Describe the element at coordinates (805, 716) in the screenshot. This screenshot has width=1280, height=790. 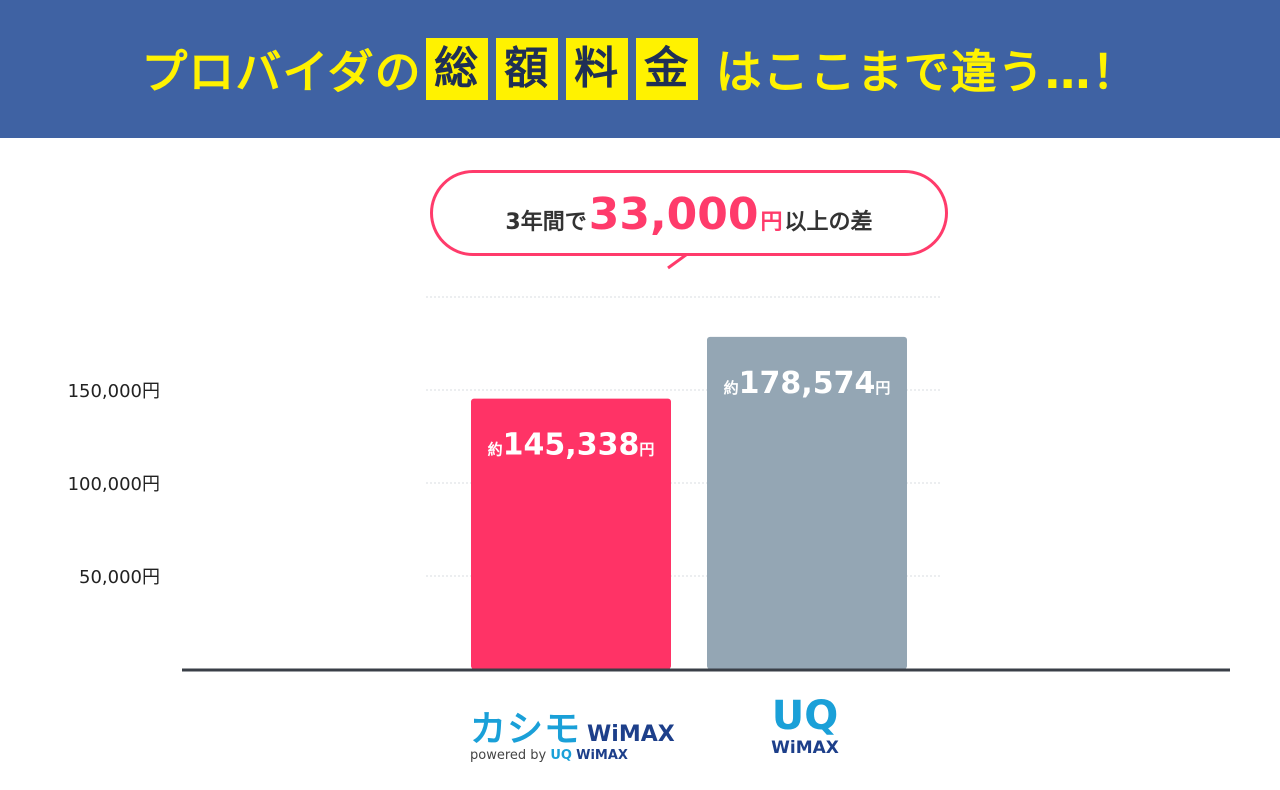
I see `uq-logo-uq: UQ` at that location.